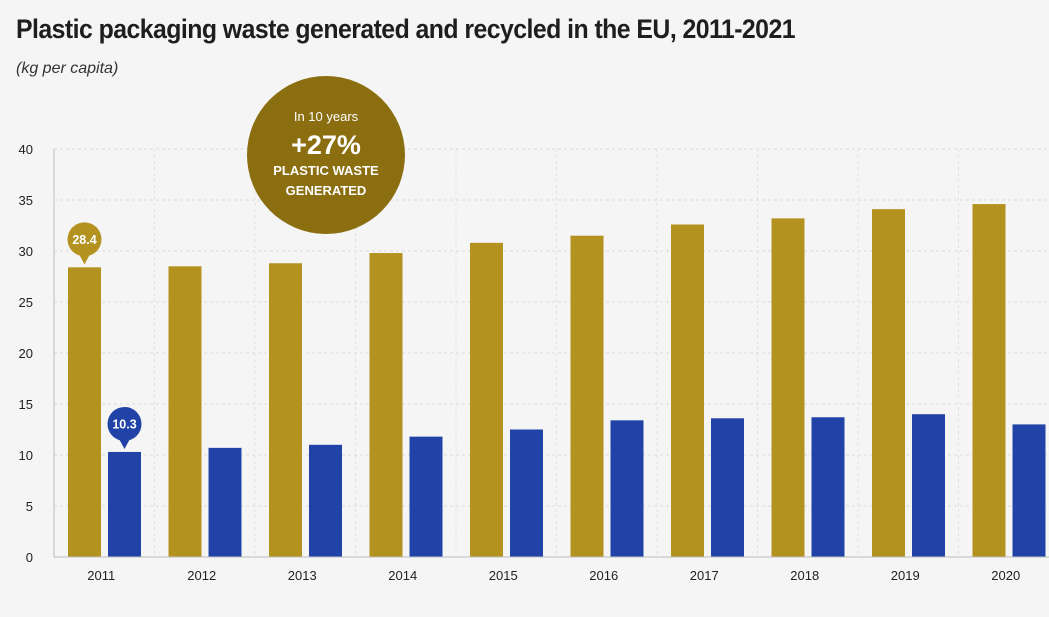 The height and width of the screenshot is (617, 1049). Describe the element at coordinates (104, 335) in the screenshot. I see `value-callouts: 28.4 10.3` at that location.